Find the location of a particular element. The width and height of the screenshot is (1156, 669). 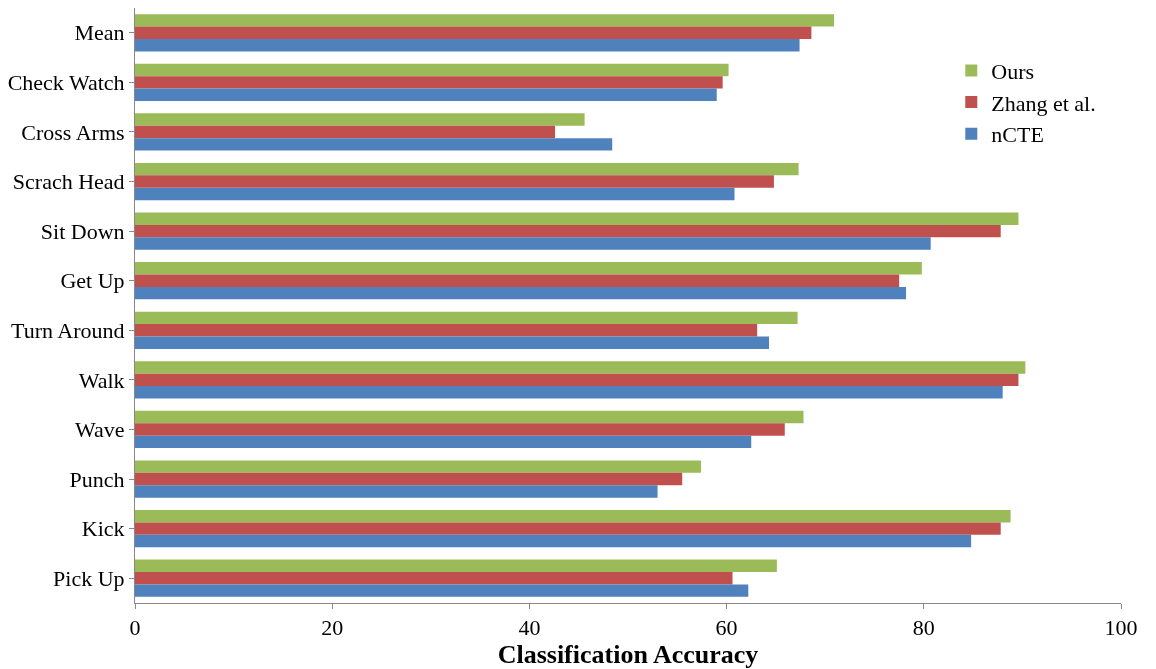

y-tick-label: Pick Up is located at coordinates (89, 578).